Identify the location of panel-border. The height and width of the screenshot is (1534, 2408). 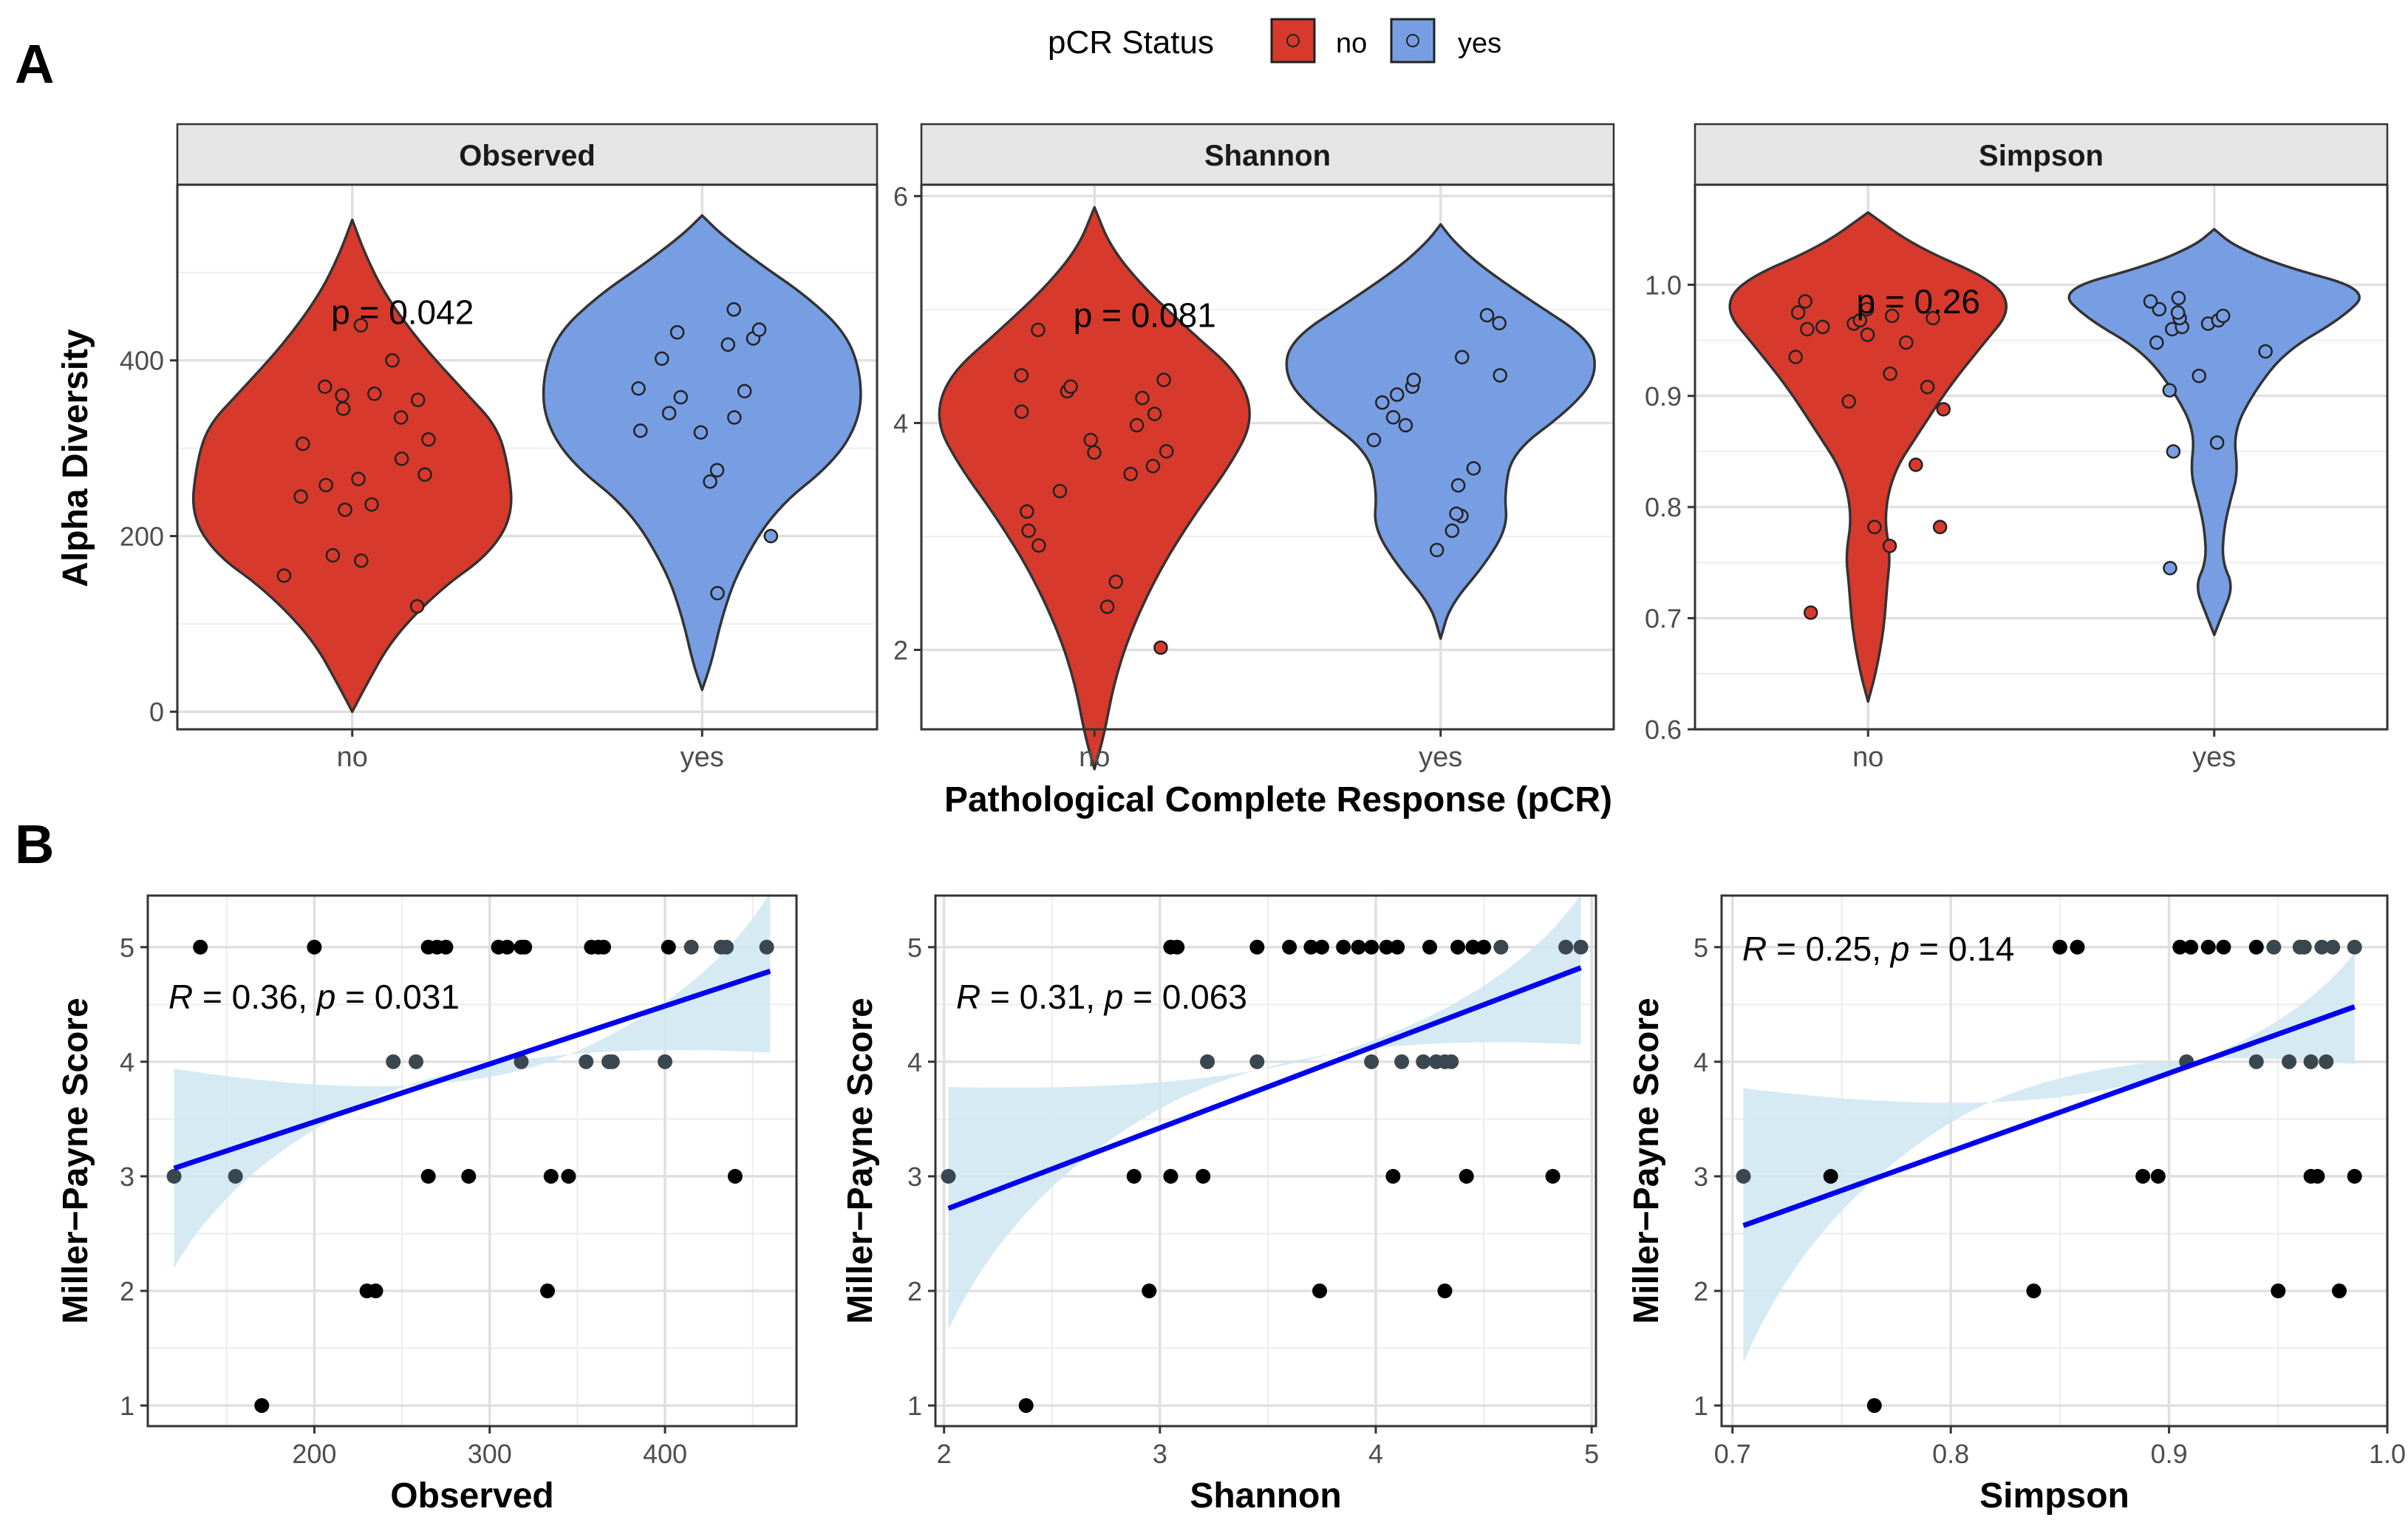
(528, 457).